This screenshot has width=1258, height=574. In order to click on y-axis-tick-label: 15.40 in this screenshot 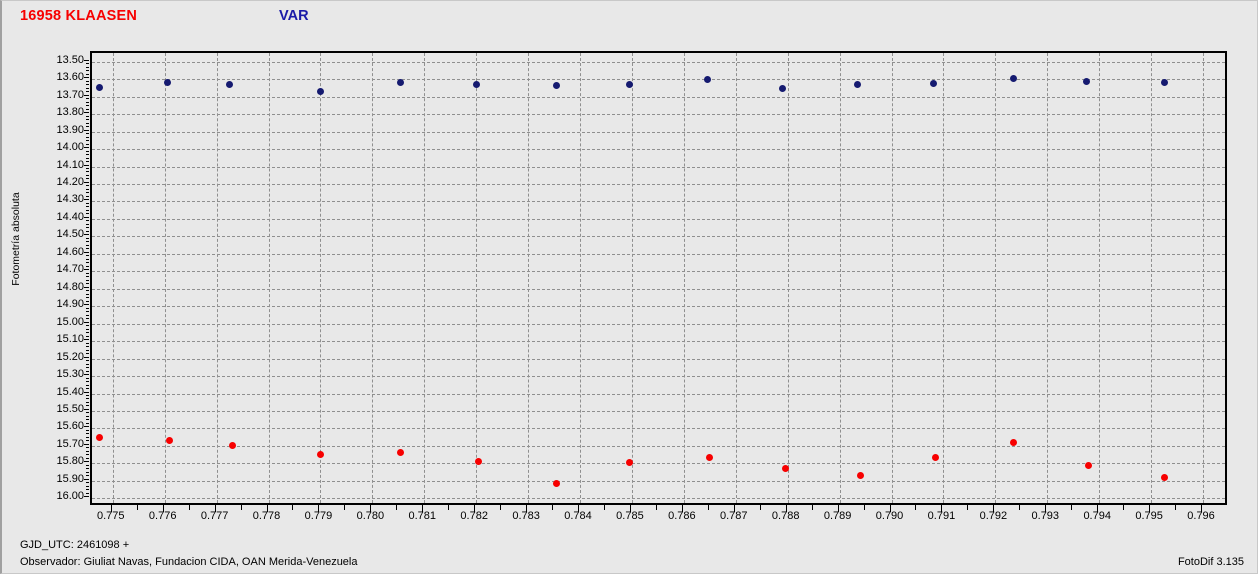, I will do `click(70, 391)`.